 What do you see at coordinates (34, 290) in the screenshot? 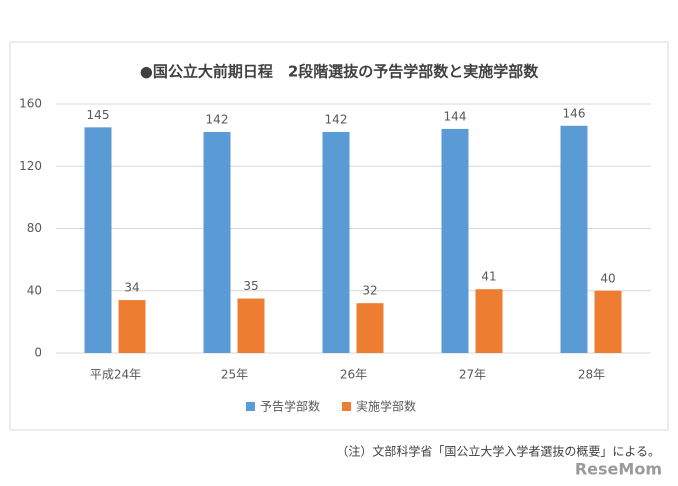
I see `y-tick-label: 40` at bounding box center [34, 290].